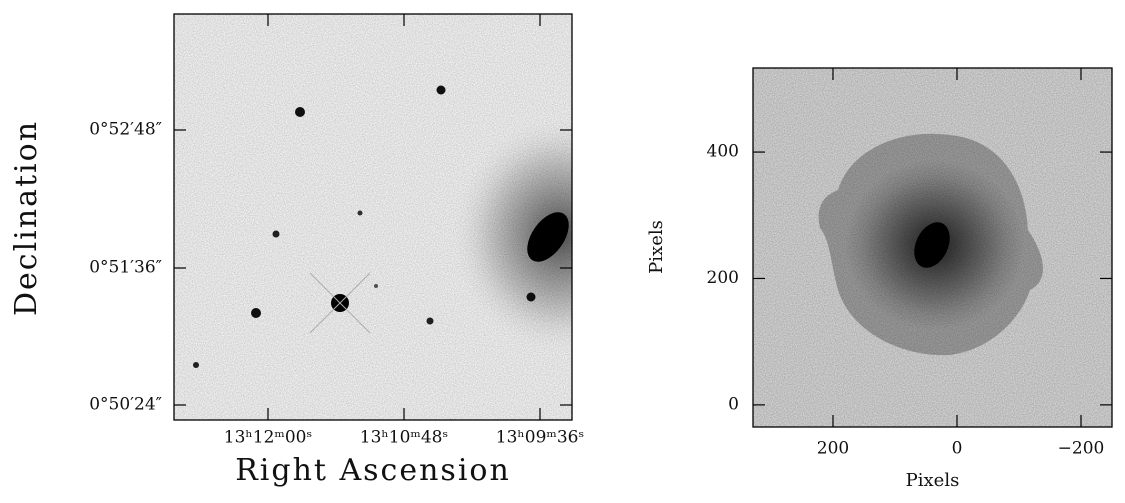 The height and width of the screenshot is (503, 1125). Describe the element at coordinates (540, 438) in the screenshot. I see `x-tick-label: 13ʰ09ᵐ36ˢ` at that location.